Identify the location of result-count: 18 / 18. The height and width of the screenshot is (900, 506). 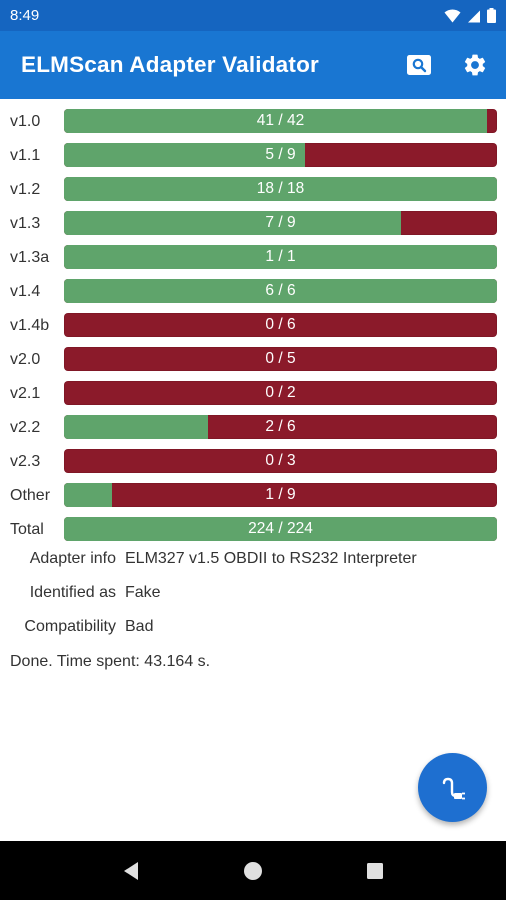
(280, 188).